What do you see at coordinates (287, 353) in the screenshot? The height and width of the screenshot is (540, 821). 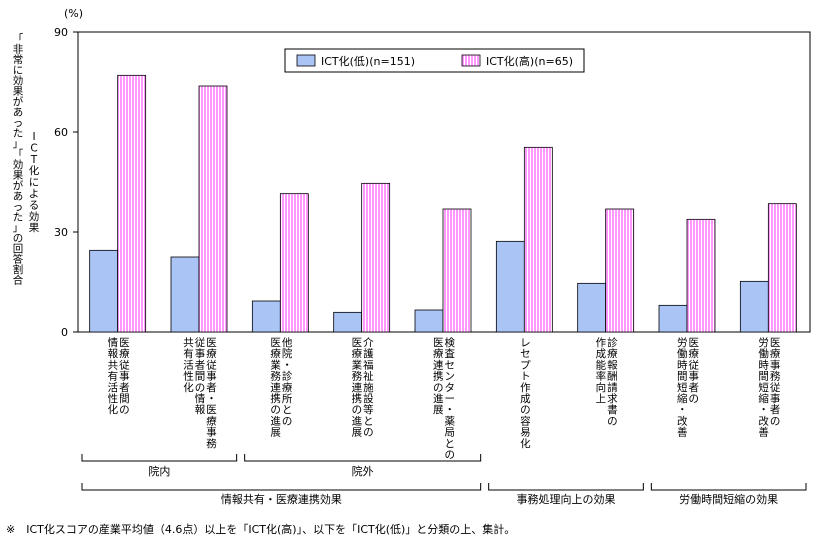 I see `category-label-char: 院` at bounding box center [287, 353].